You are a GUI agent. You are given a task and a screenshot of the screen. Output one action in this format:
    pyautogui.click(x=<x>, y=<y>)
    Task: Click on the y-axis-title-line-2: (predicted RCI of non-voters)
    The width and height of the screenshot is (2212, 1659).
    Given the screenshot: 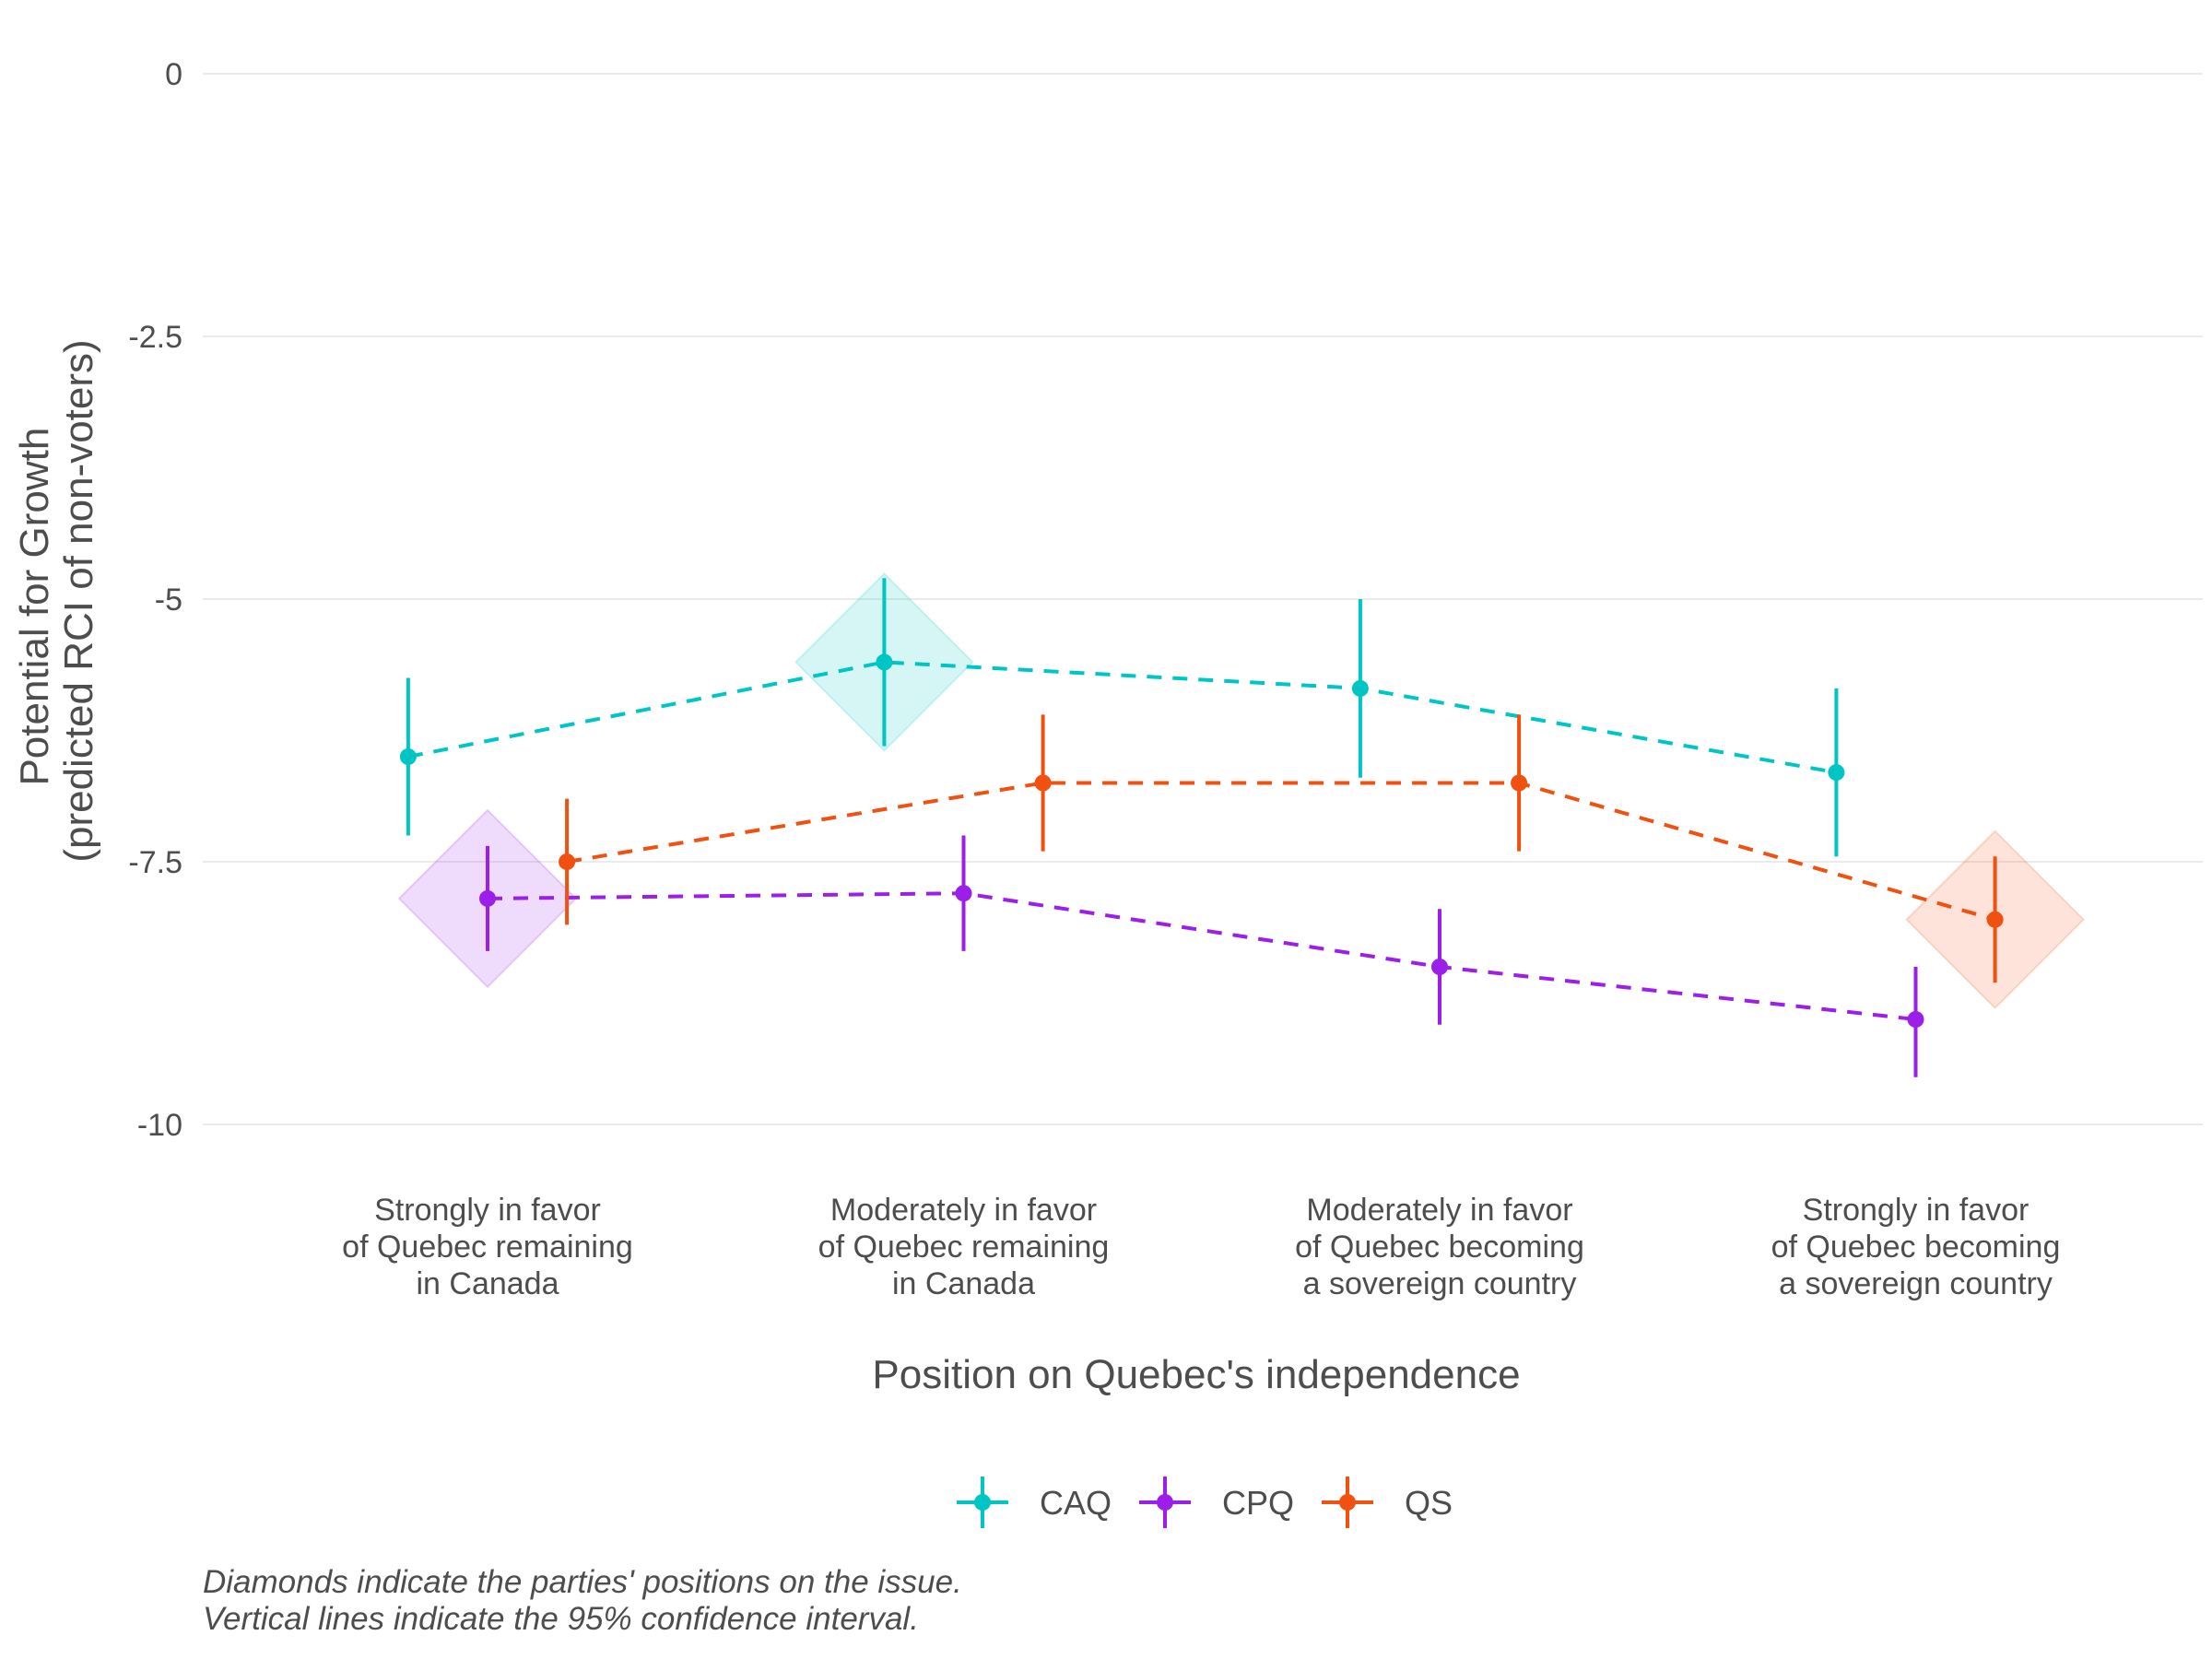 What is the action you would take?
    pyautogui.click(x=78, y=600)
    